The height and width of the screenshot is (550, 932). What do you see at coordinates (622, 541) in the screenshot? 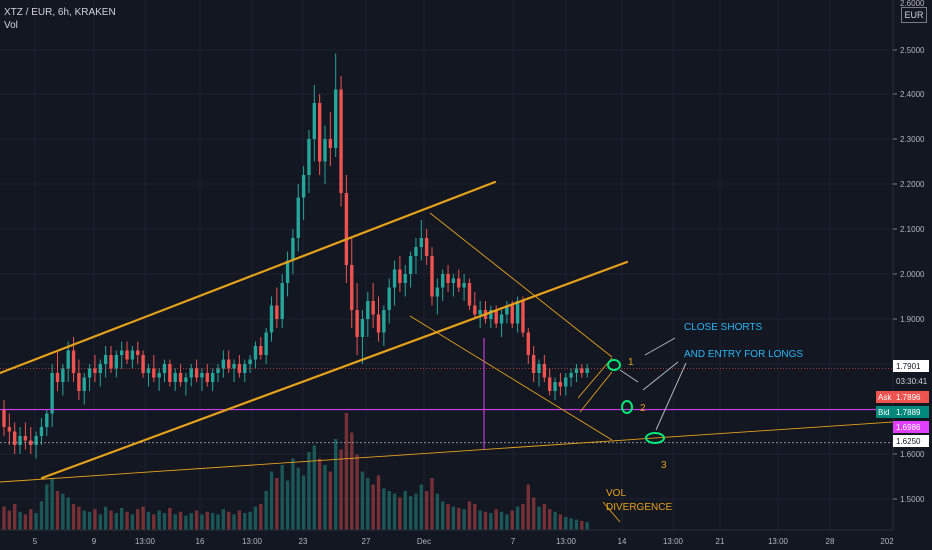
I see `time-tick-label: 14` at bounding box center [622, 541].